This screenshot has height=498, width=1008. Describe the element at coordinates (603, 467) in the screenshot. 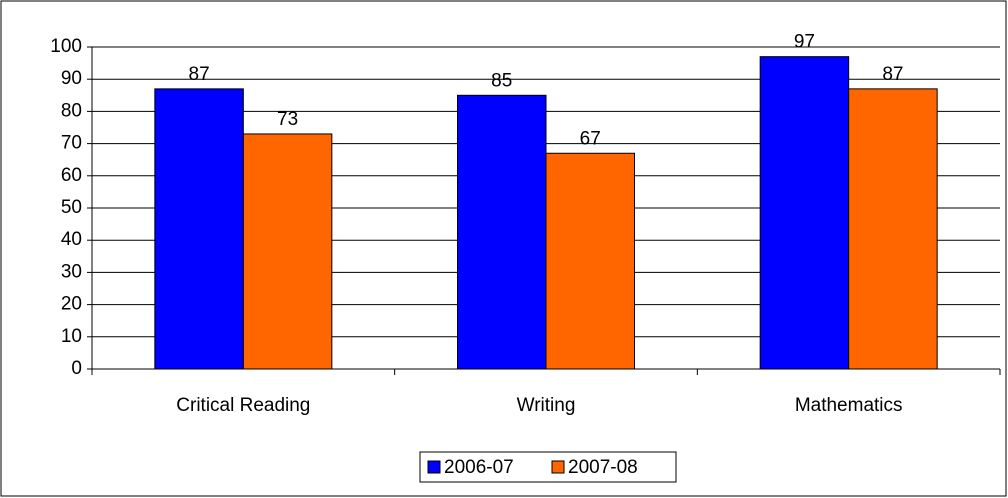

I see `legend-label: 2007-08` at that location.